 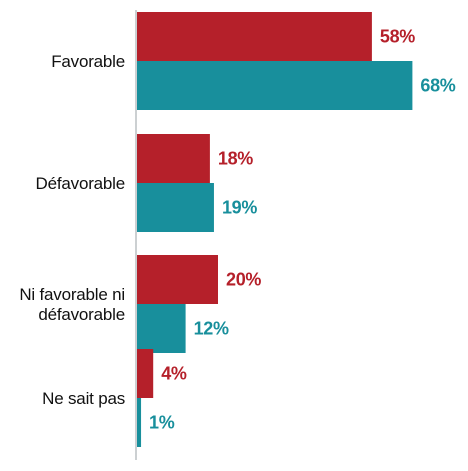 What do you see at coordinates (72, 294) in the screenshot?
I see `category-label: Ni favorable ni` at bounding box center [72, 294].